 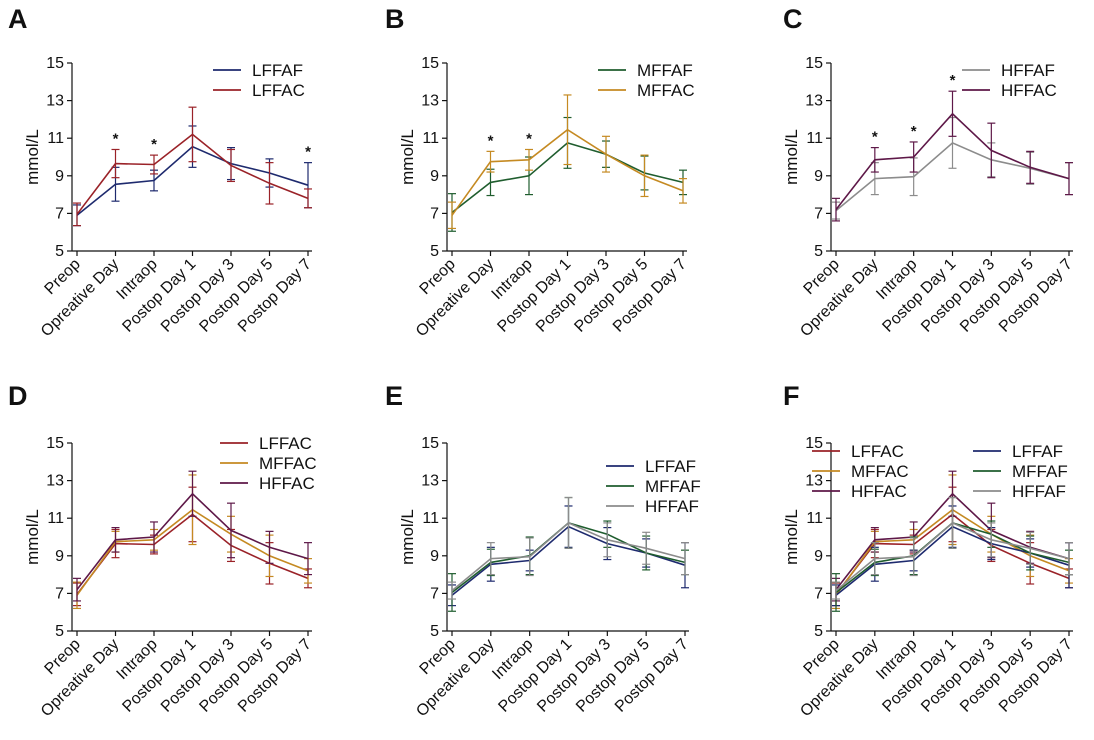 What do you see at coordinates (395, 19) in the screenshot?
I see `panel-letter: B` at bounding box center [395, 19].